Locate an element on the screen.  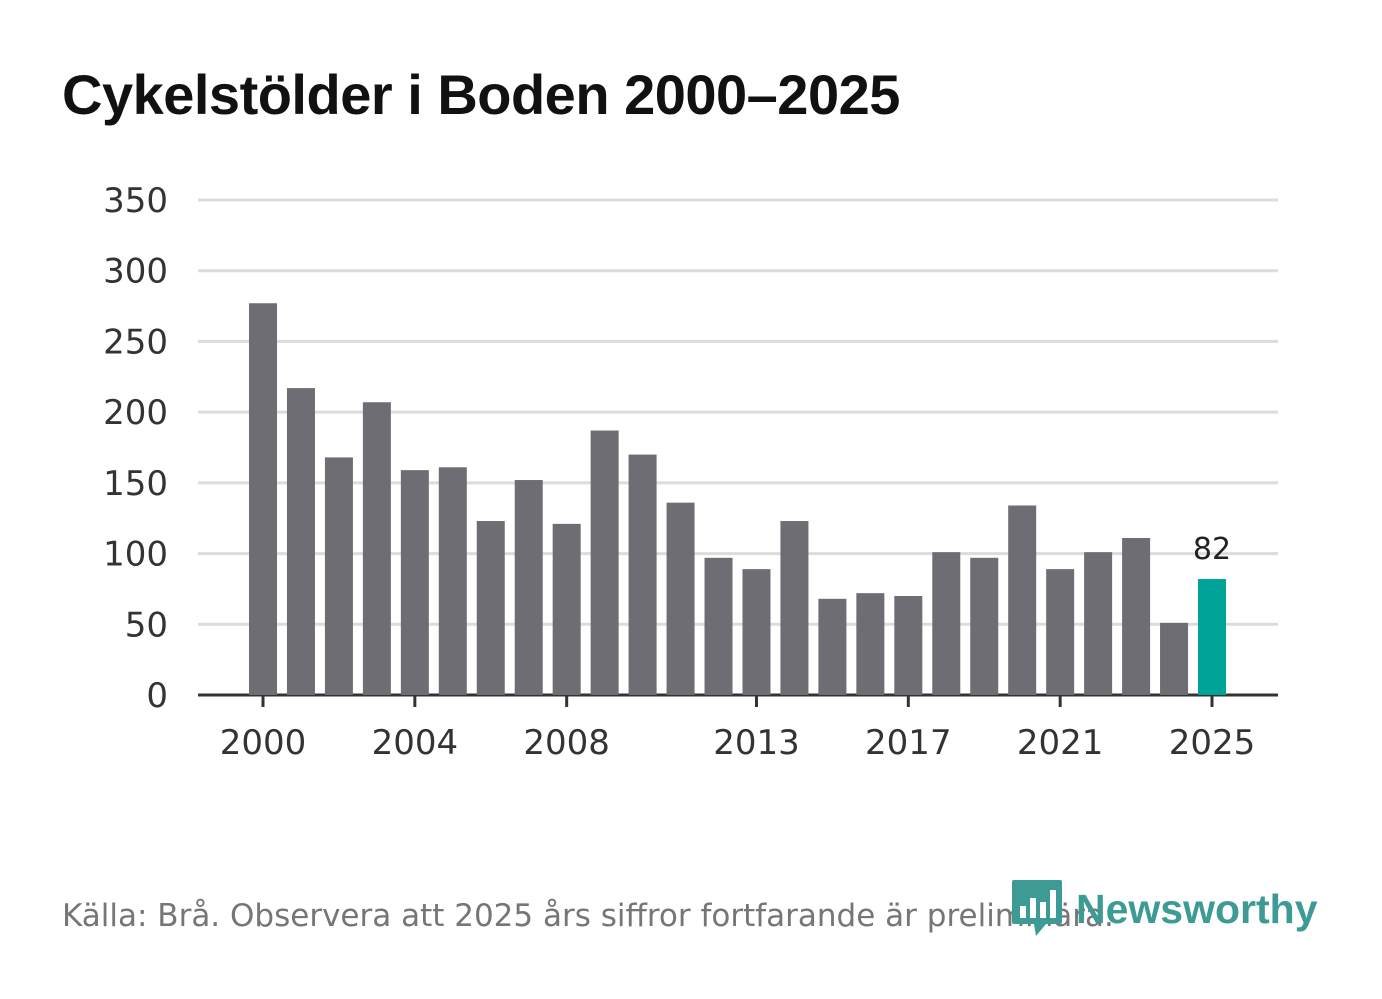
brand-name: Newsworthy is located at coordinates (1197, 908).